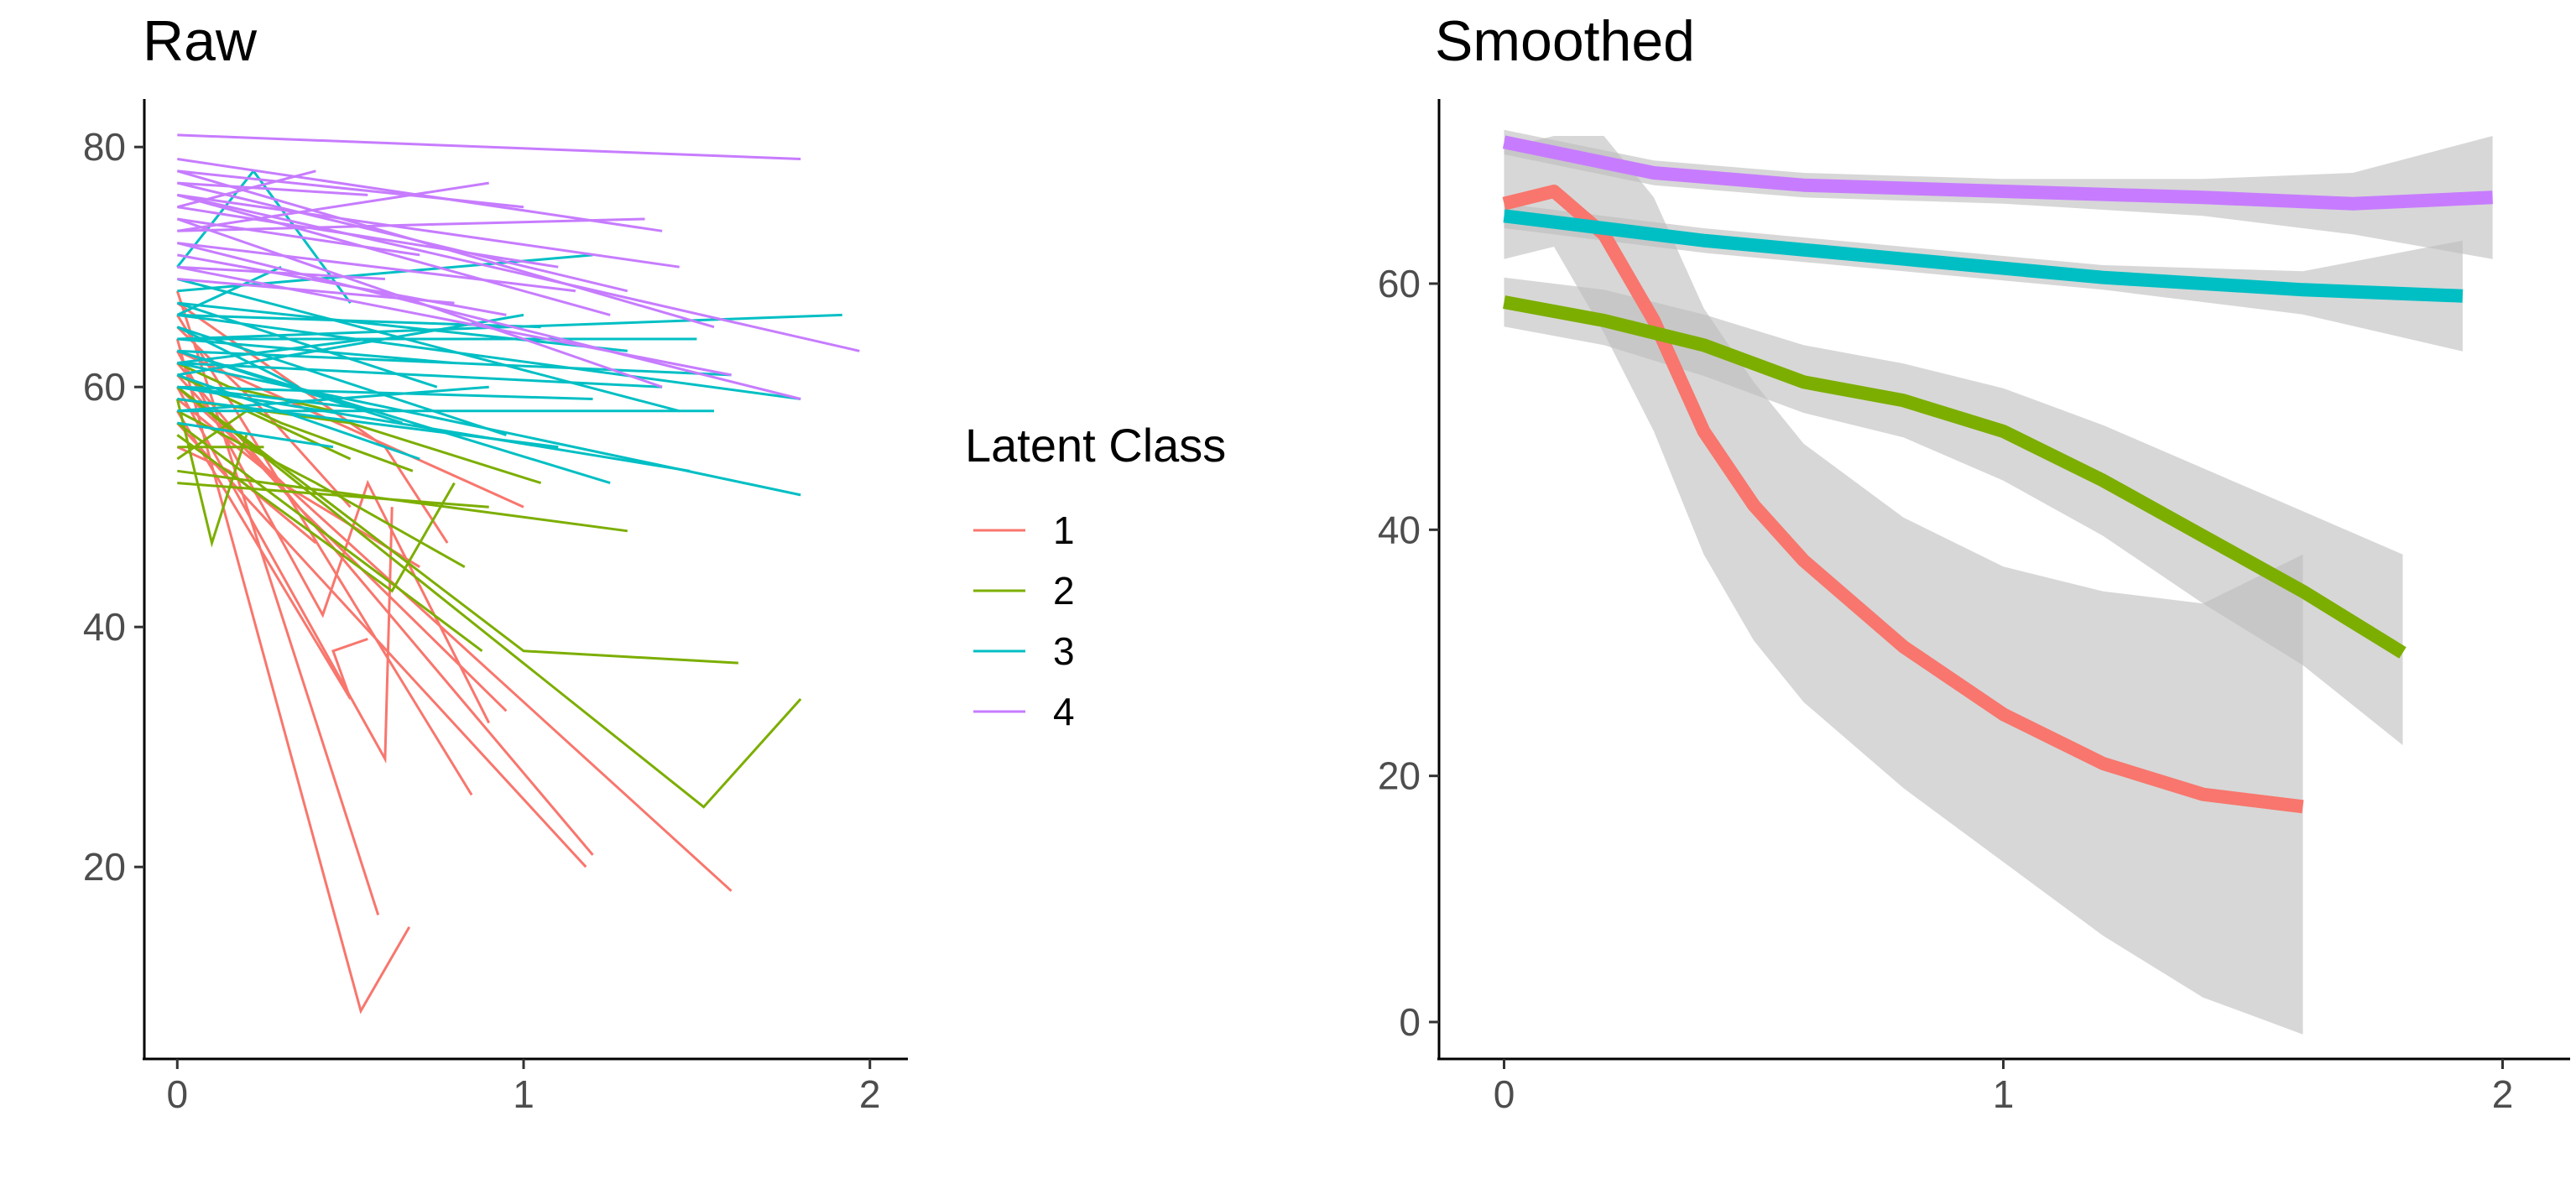 This screenshot has width=2576, height=1189. I want to click on legend-label-class-4: 4, so click(1064, 711).